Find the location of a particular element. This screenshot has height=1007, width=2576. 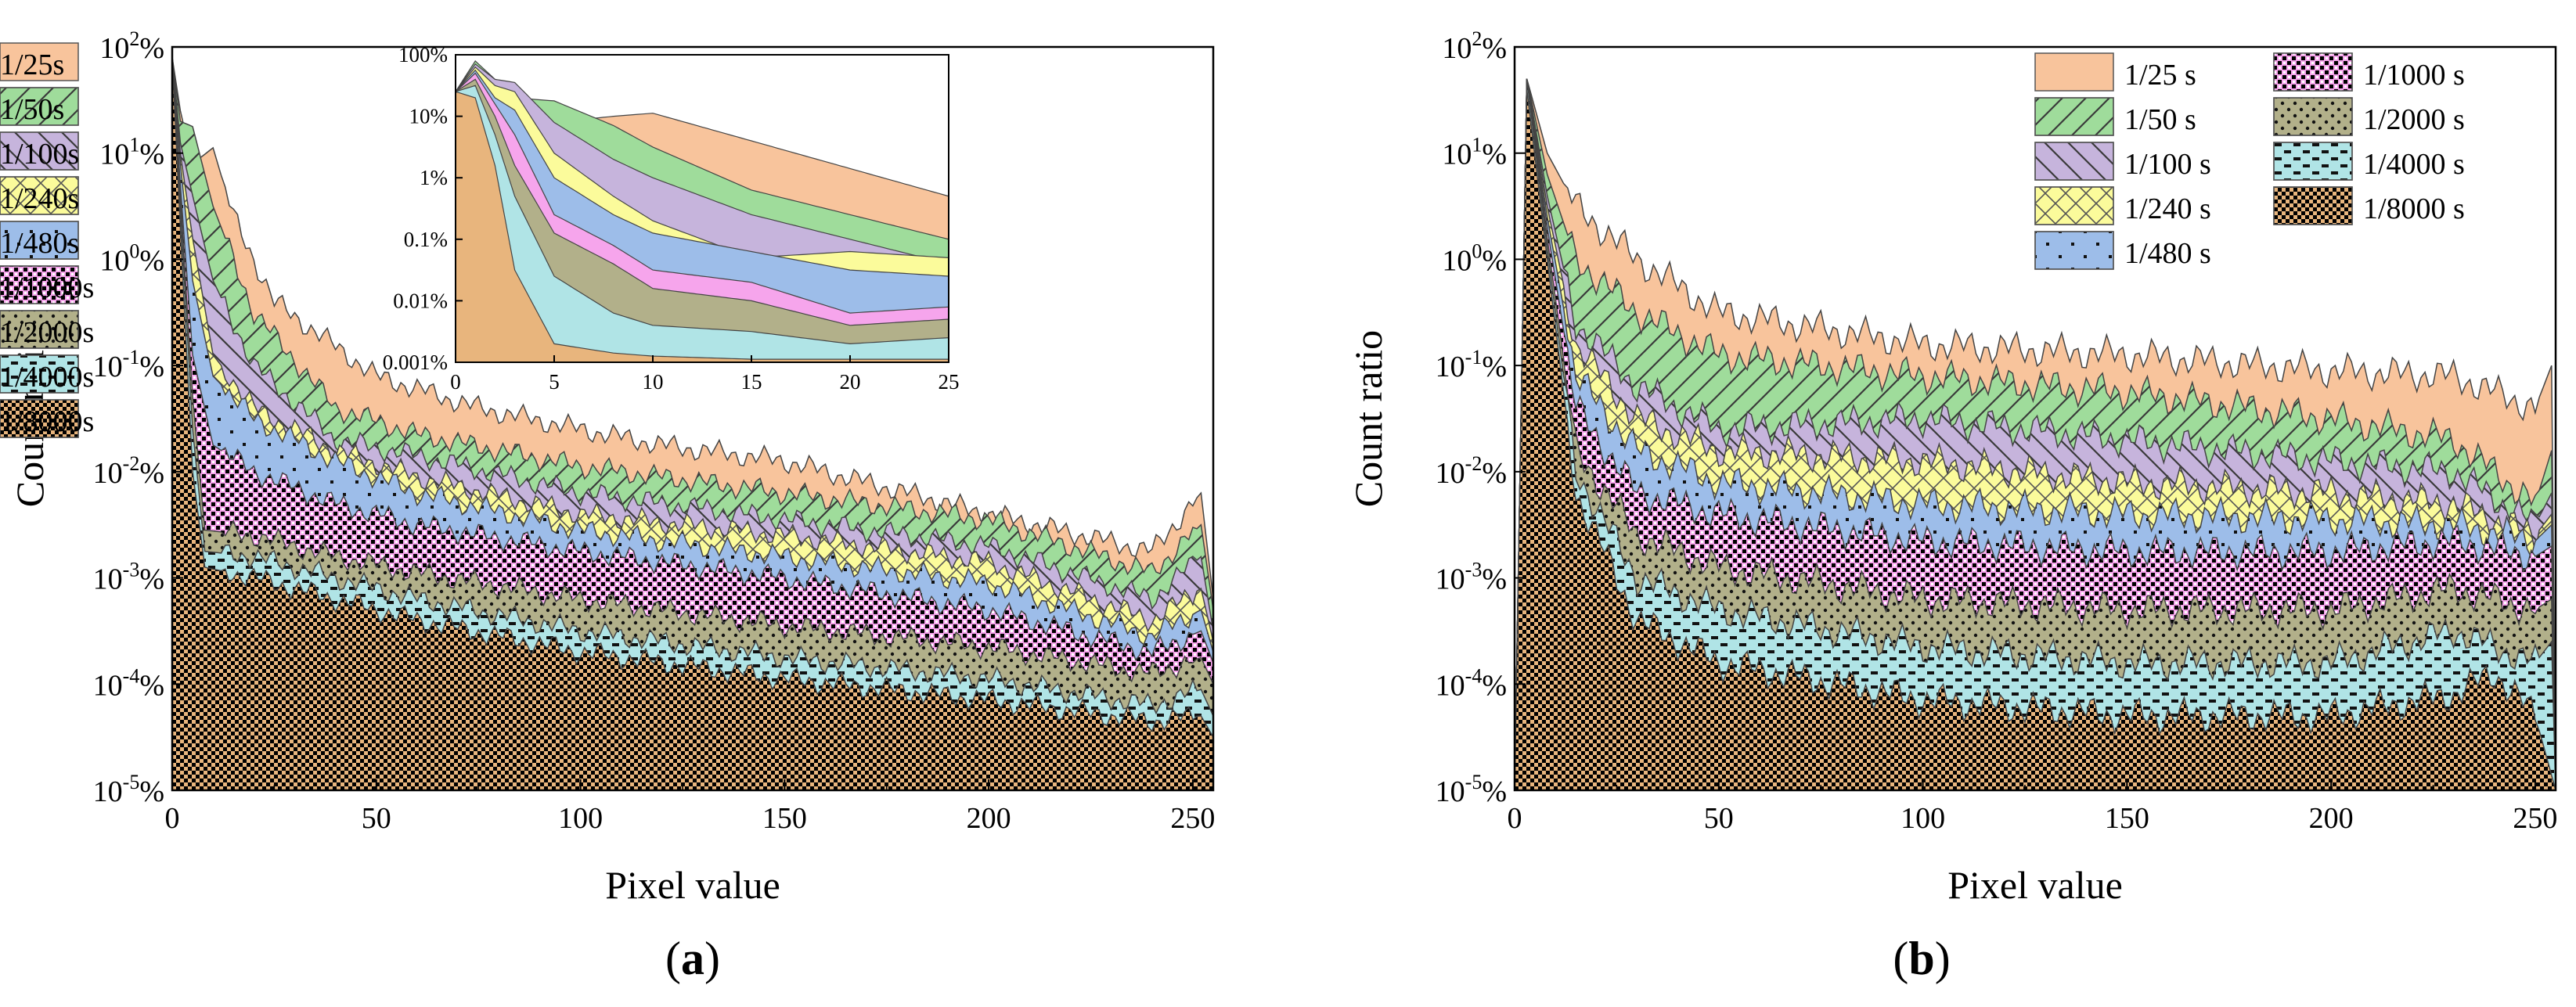

y-tick-label-b: 10-4% is located at coordinates (1471, 683).